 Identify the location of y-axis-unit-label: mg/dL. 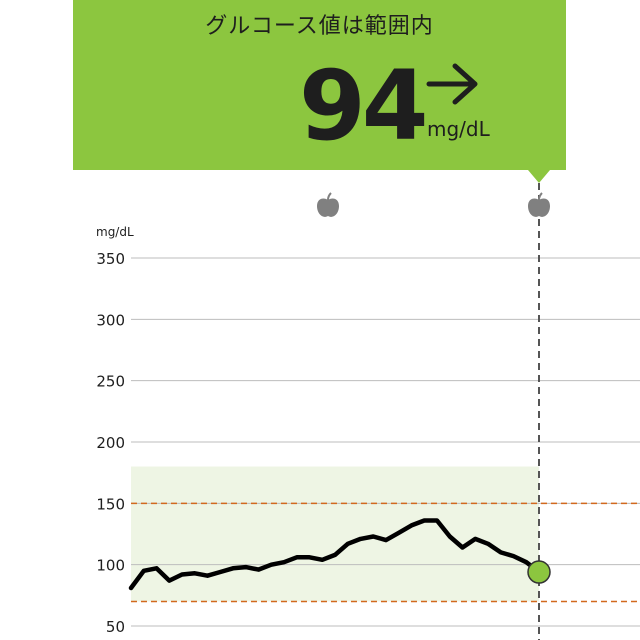
(115, 232).